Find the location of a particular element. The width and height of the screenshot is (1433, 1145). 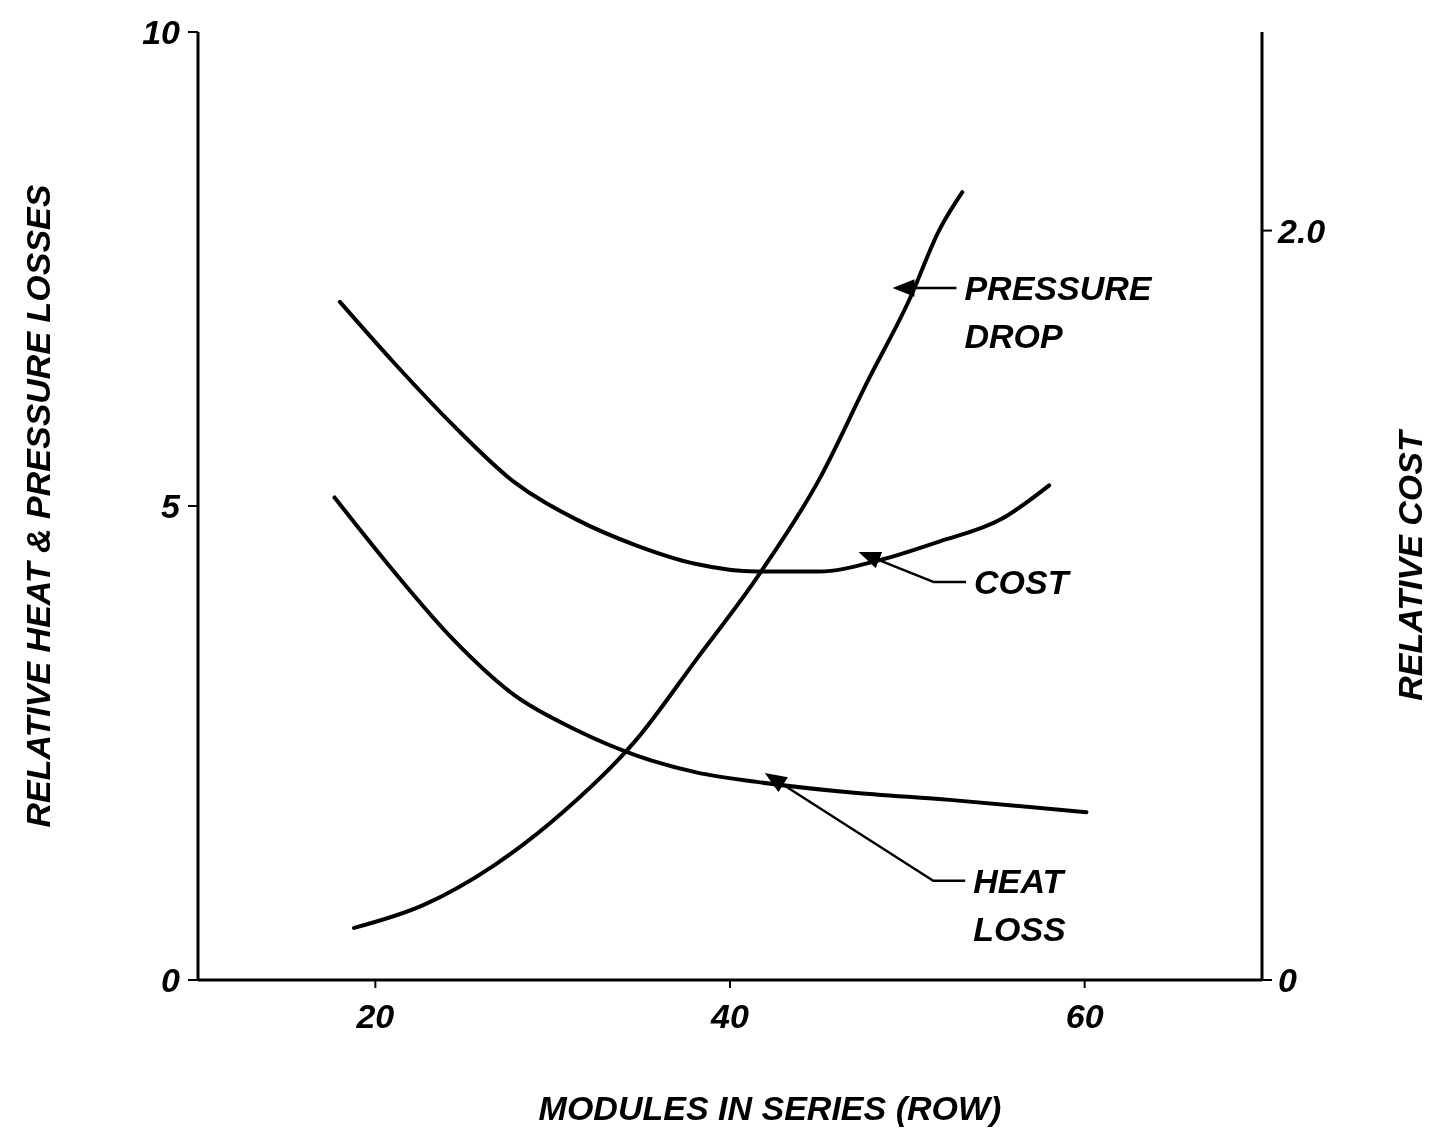

annotation: COST is located at coordinates (1022, 582).